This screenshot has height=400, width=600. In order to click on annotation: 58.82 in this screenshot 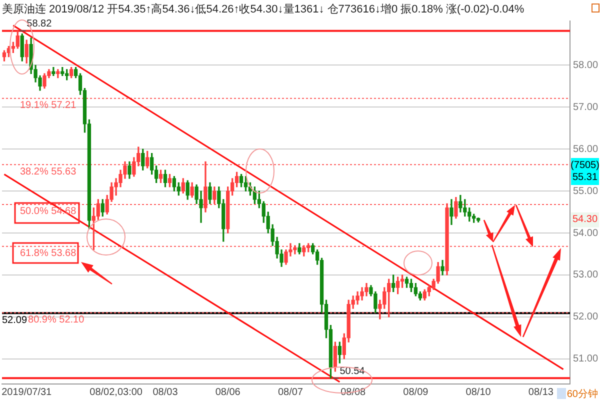, I will do `click(39, 24)`.